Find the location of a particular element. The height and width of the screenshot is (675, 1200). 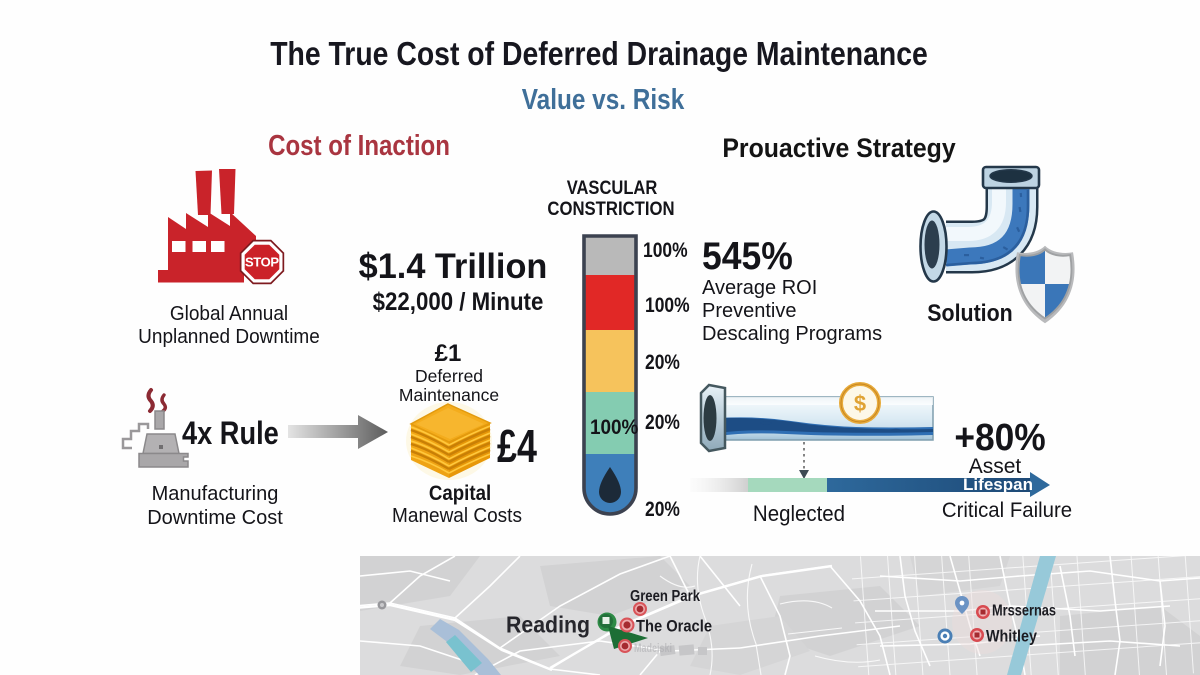

svg-text: Green Park is located at coordinates (665, 596).